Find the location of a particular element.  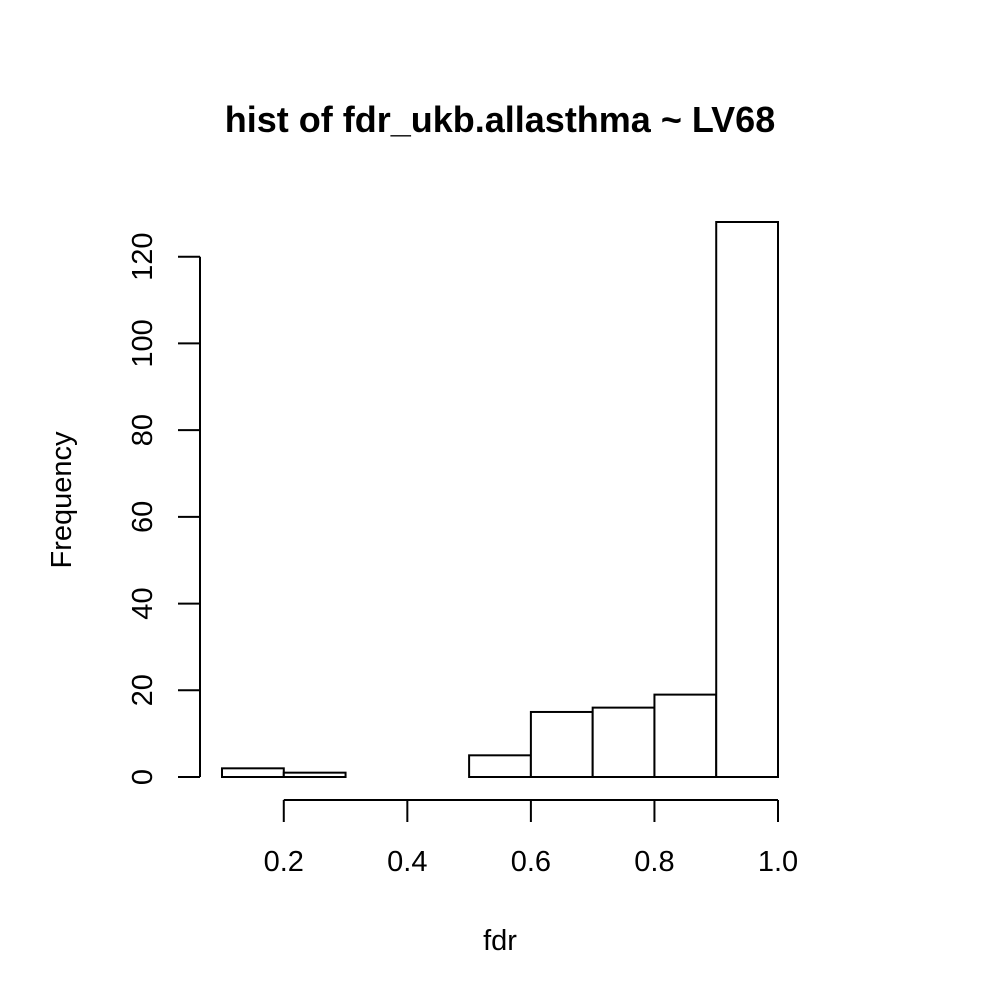

x-axis-label: fdr is located at coordinates (500, 941).